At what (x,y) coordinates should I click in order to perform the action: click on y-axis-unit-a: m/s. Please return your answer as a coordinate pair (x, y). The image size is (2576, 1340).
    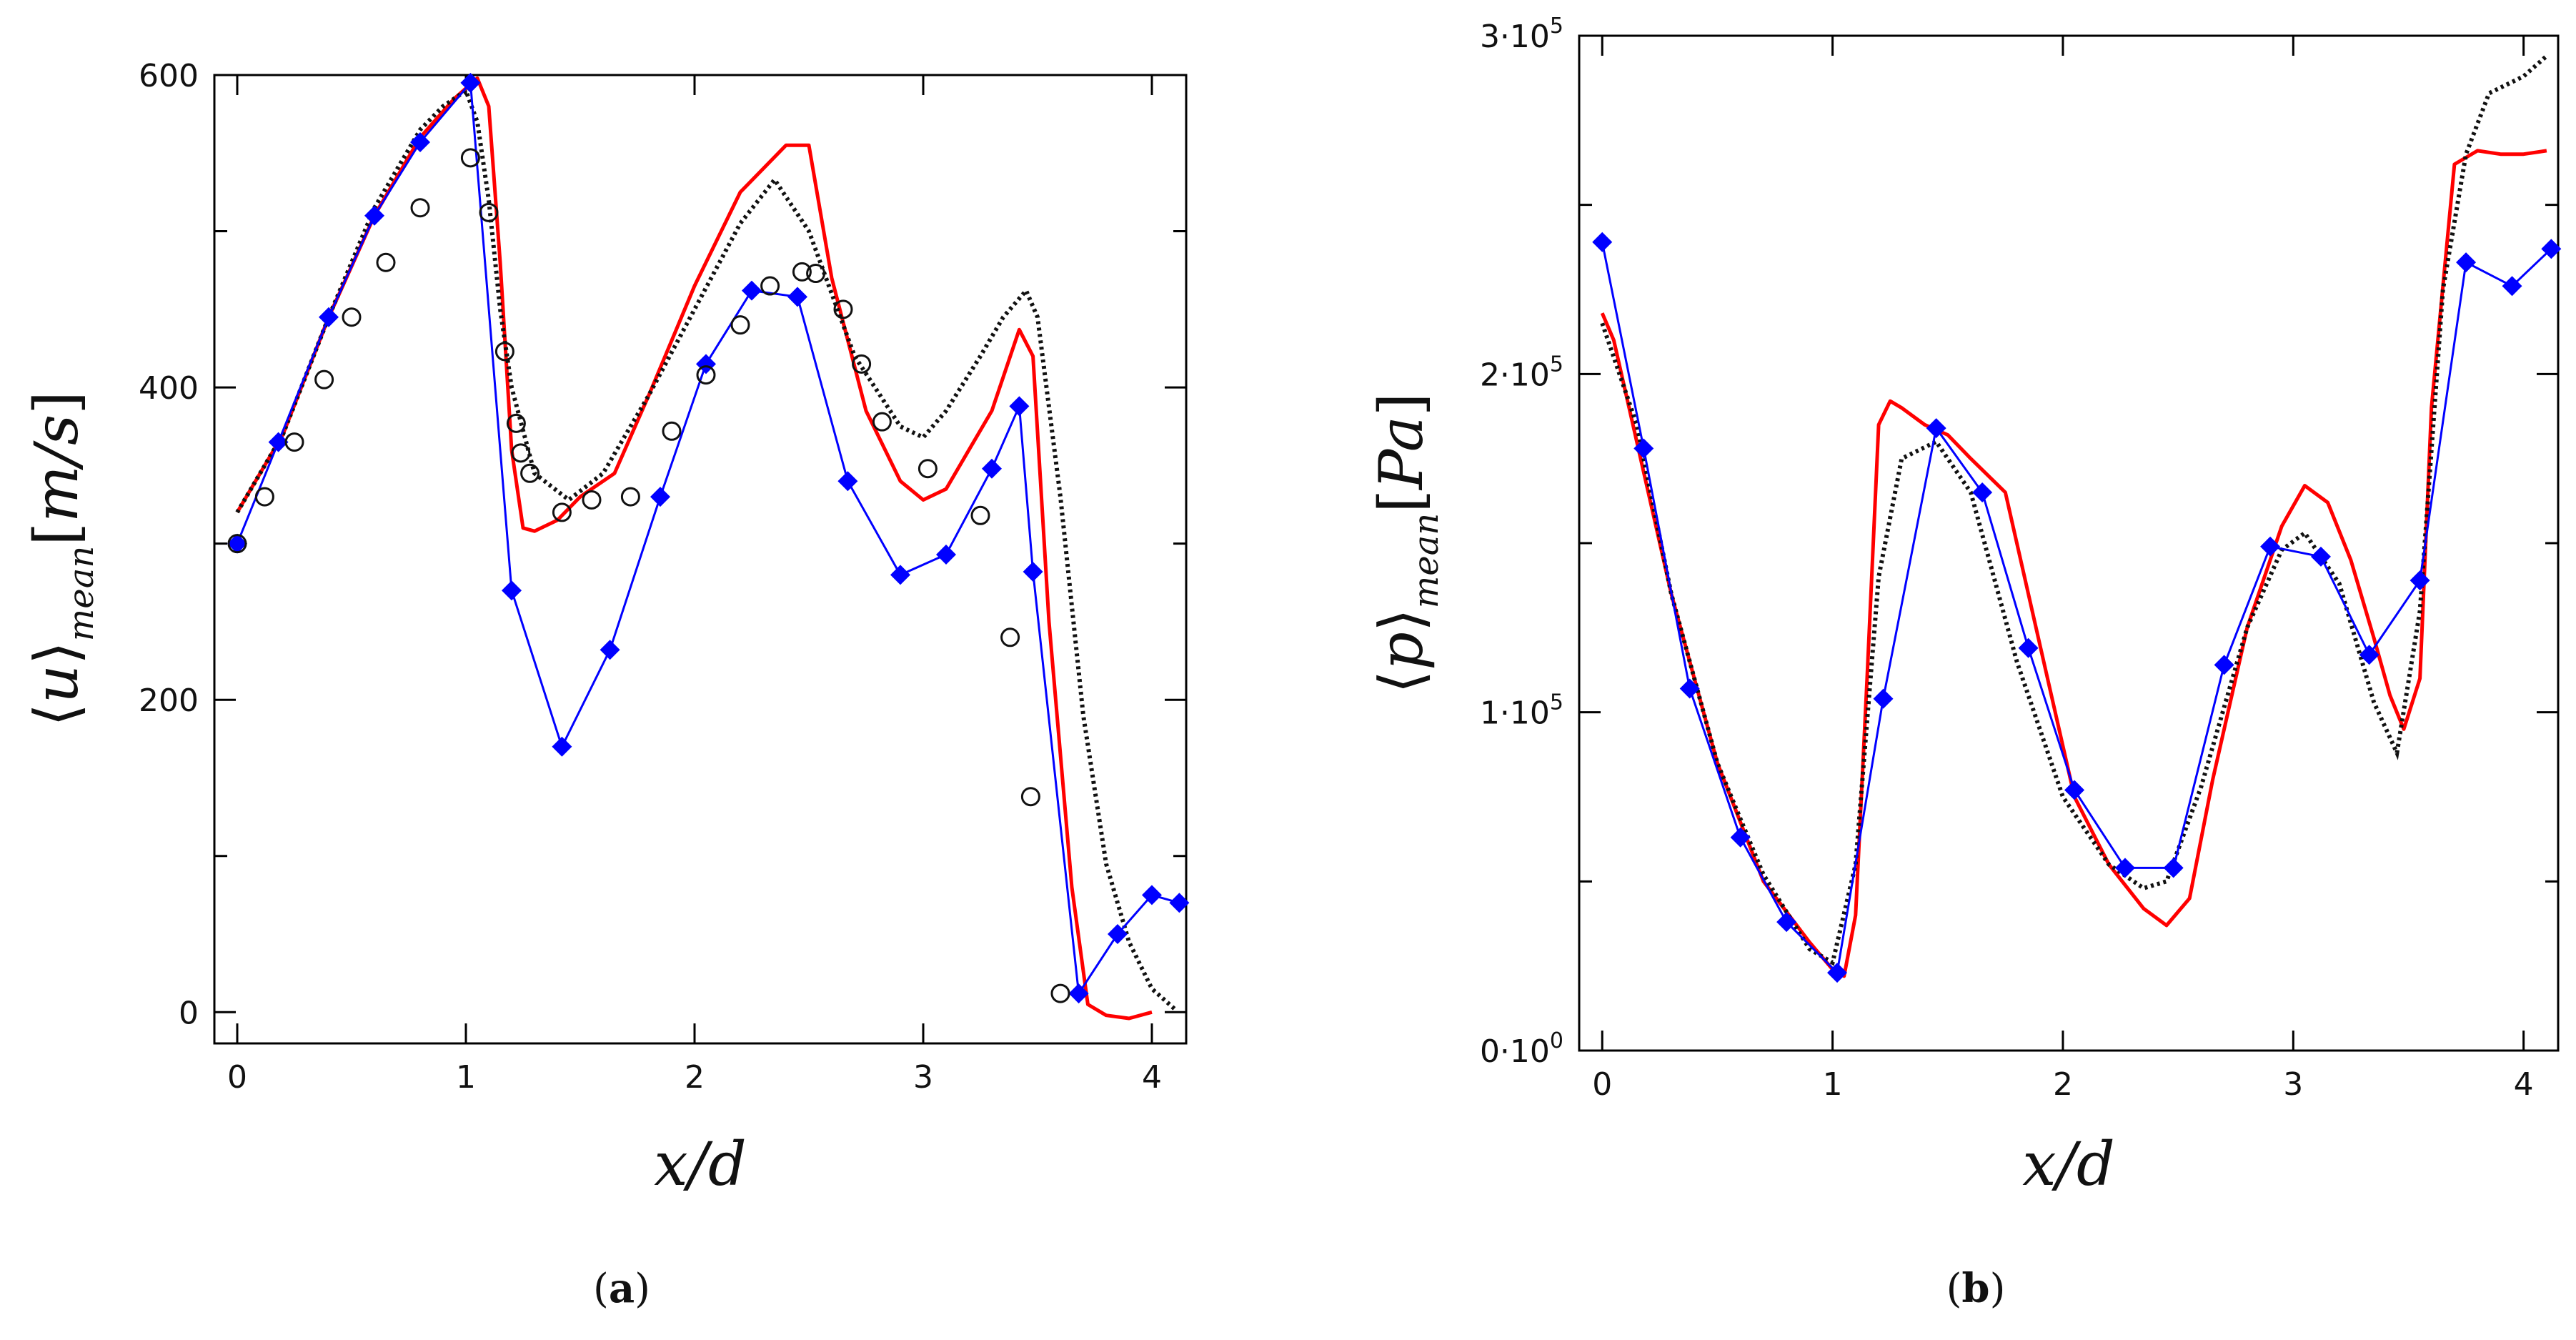
    Looking at the image, I should click on (56, 468).